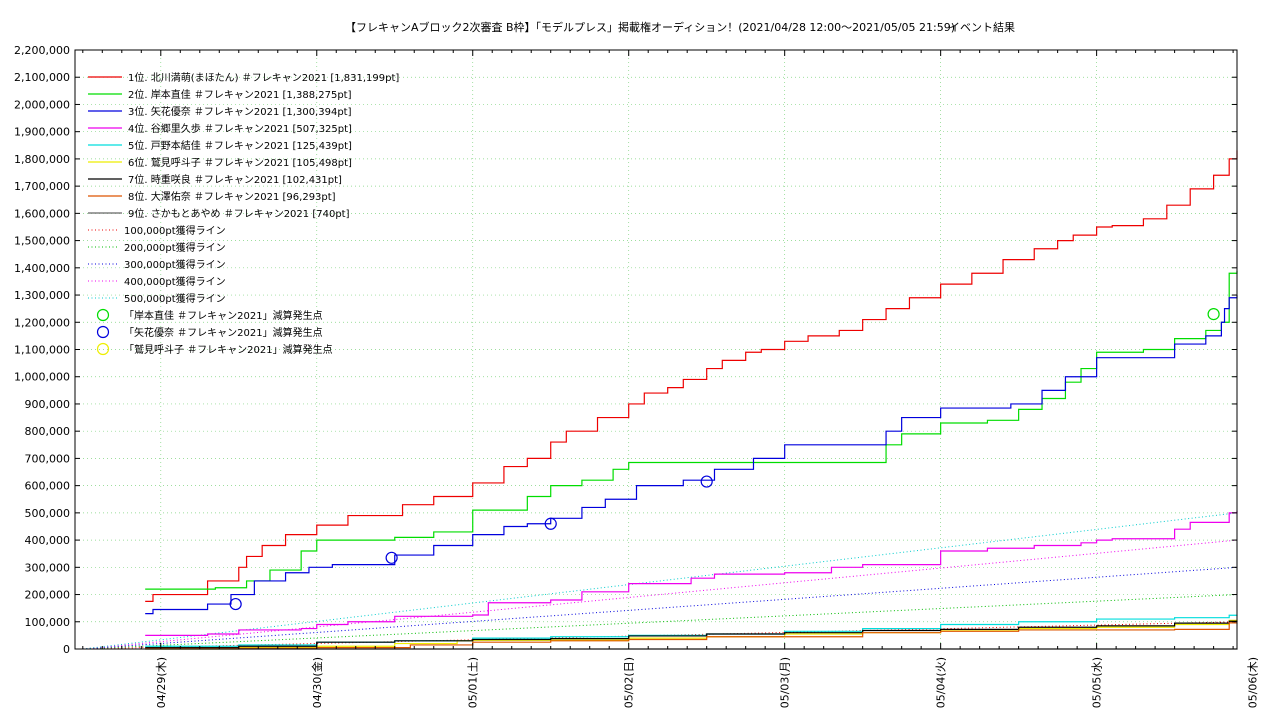 This screenshot has height=720, width=1280. Describe the element at coordinates (161, 682) in the screenshot. I see `x-tick-label: 04/29(木)` at that location.